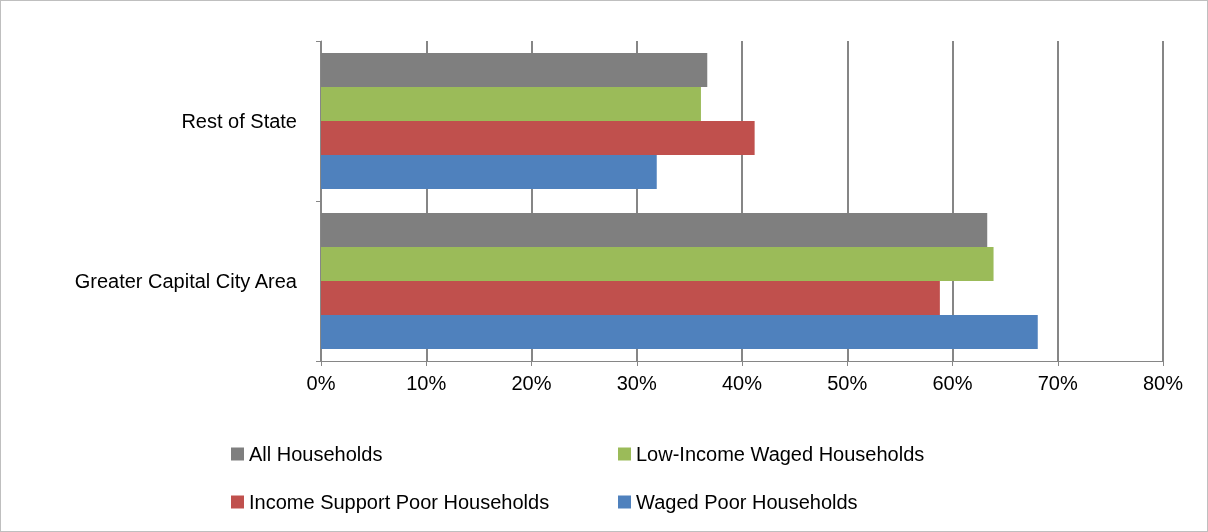 Image resolution: width=1208 pixels, height=532 pixels. I want to click on x-tick-label: 50%, so click(847, 383).